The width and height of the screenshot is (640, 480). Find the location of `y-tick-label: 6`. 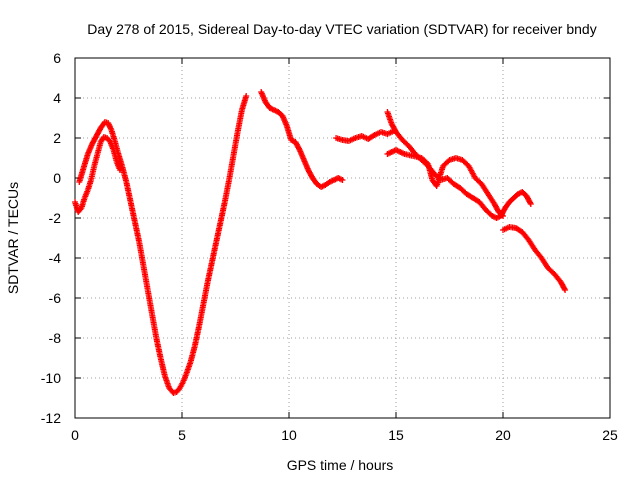

y-tick-label: 6 is located at coordinates (57, 58).